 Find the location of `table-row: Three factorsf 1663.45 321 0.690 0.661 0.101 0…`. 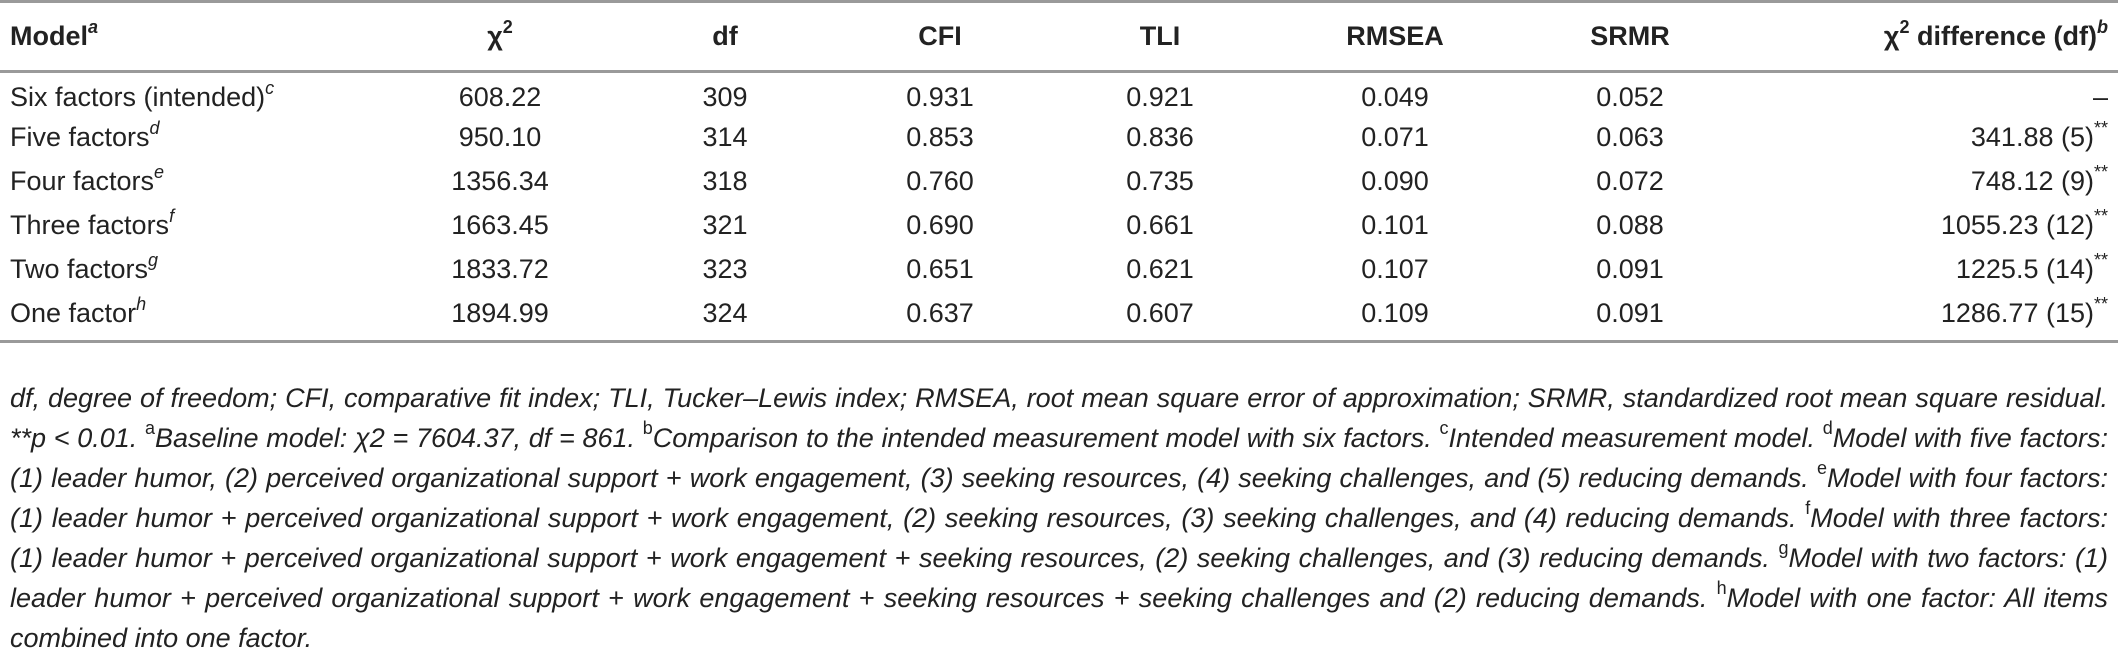

table-row: Three factorsf 1663.45 321 0.690 0.661 0.101 0… is located at coordinates (1059, 226).